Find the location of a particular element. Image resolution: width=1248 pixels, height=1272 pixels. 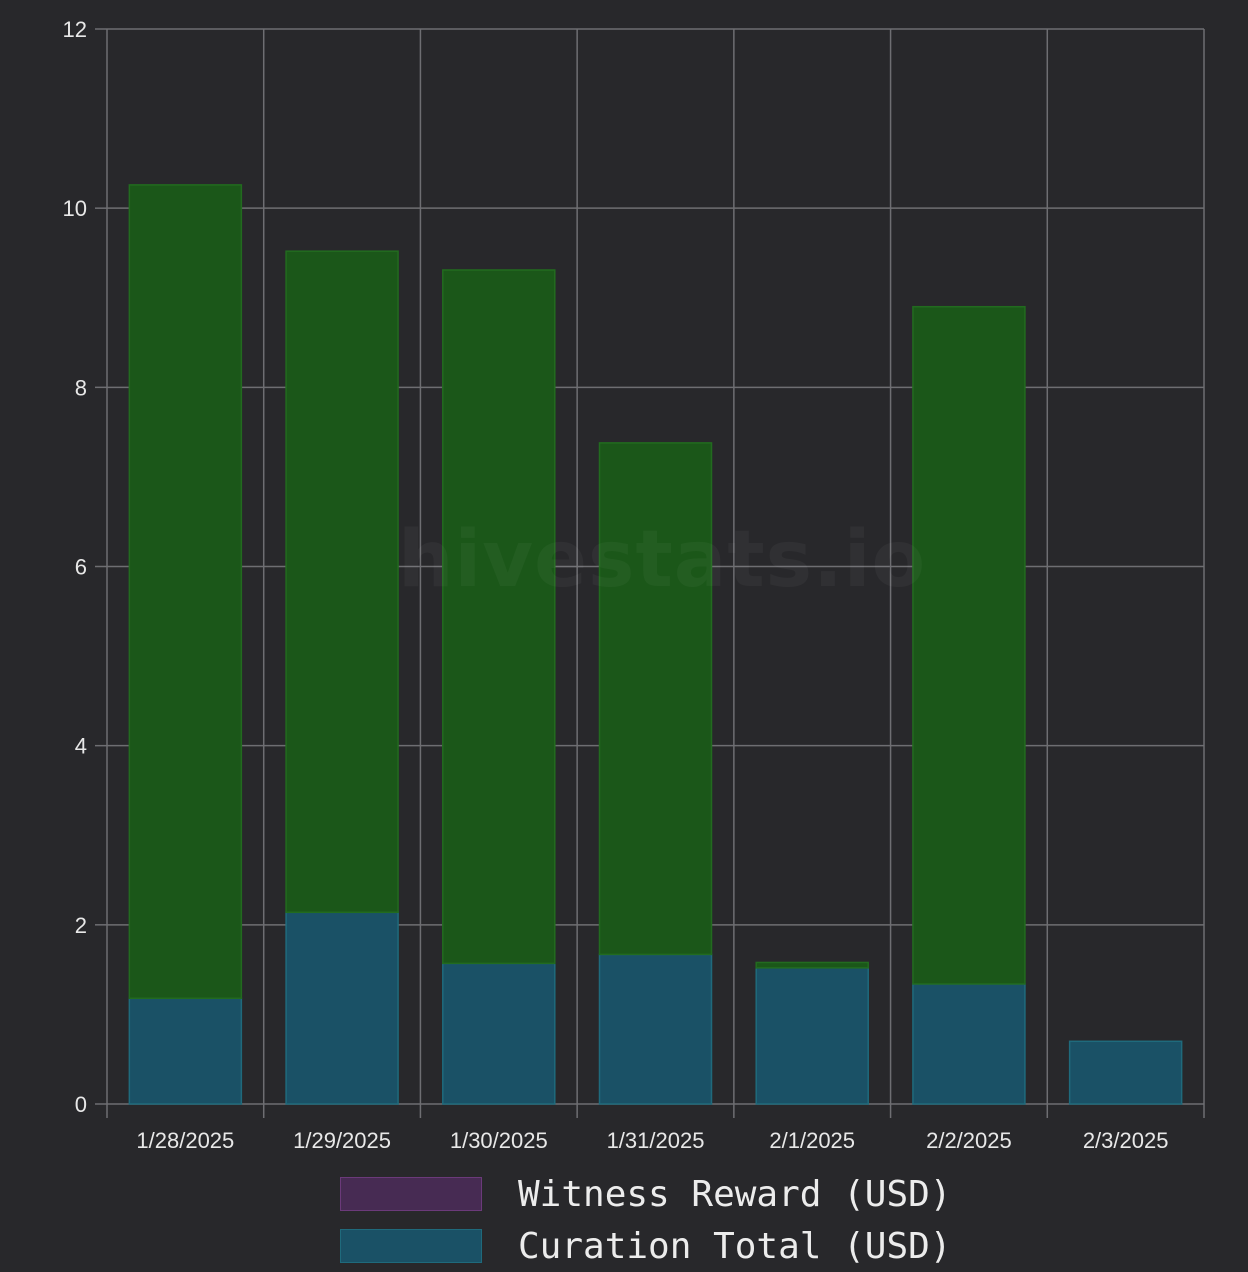

y-tick-label: 8 is located at coordinates (81, 387).